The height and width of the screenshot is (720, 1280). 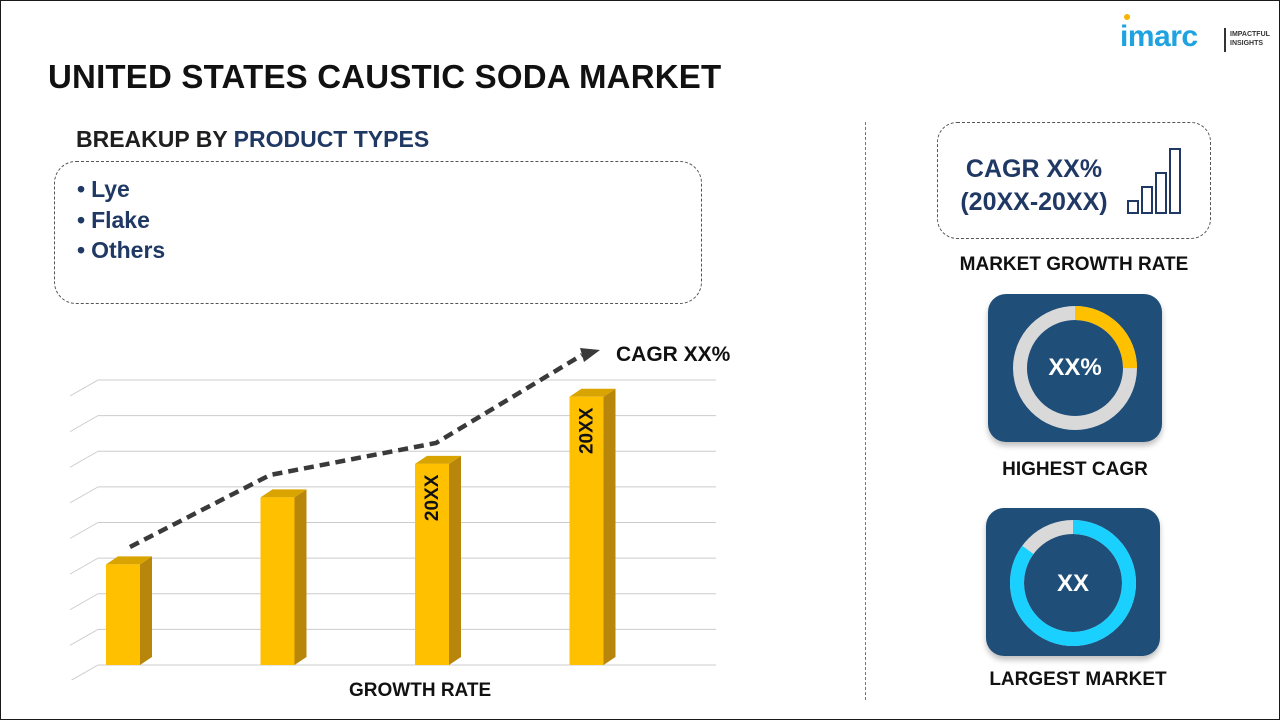 I want to click on largest-market-value: XX, so click(x=1072, y=583).